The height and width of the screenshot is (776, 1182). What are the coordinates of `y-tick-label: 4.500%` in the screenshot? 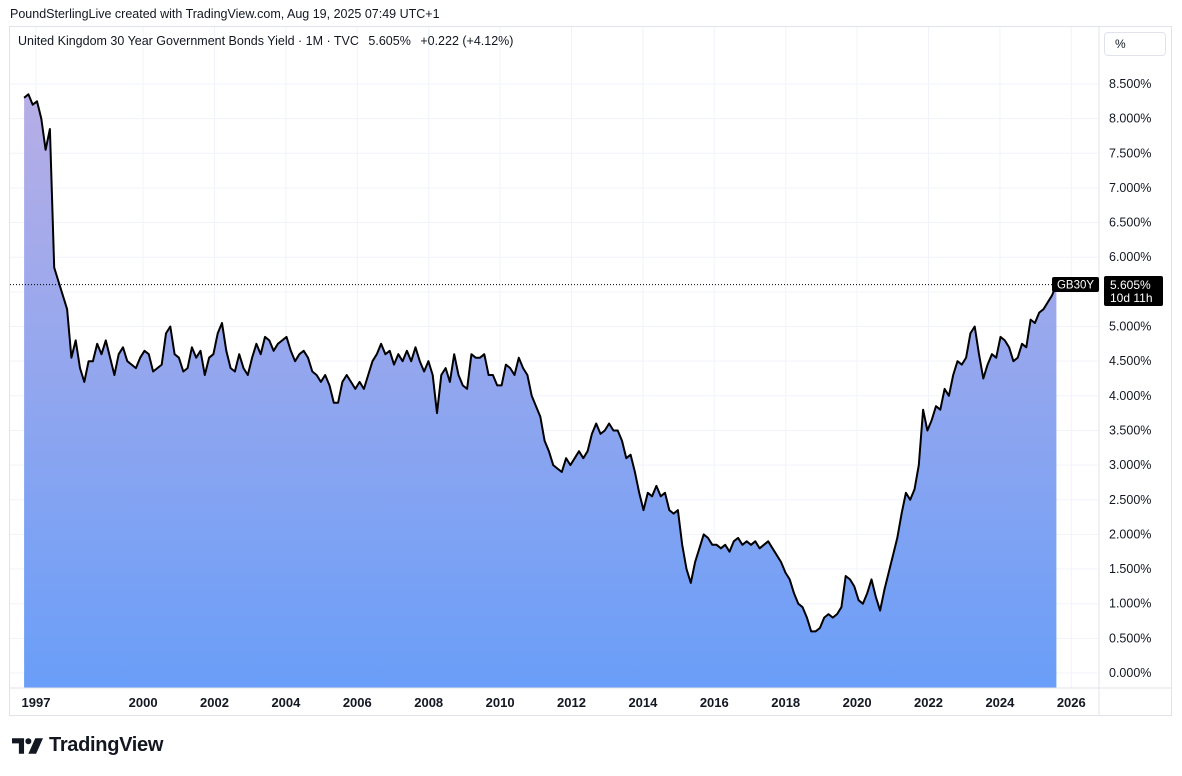 It's located at (1130, 361).